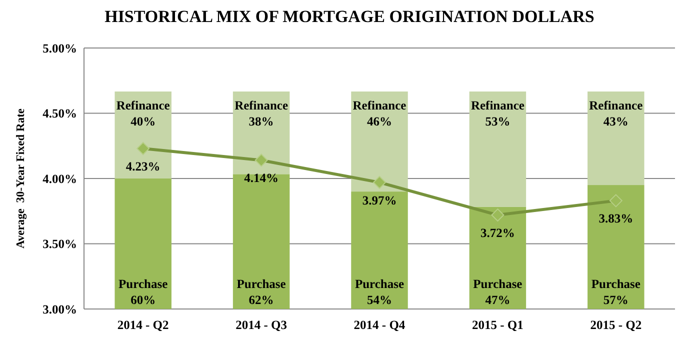 Image resolution: width=690 pixels, height=341 pixels. I want to click on data-label: 60%, so click(143, 300).